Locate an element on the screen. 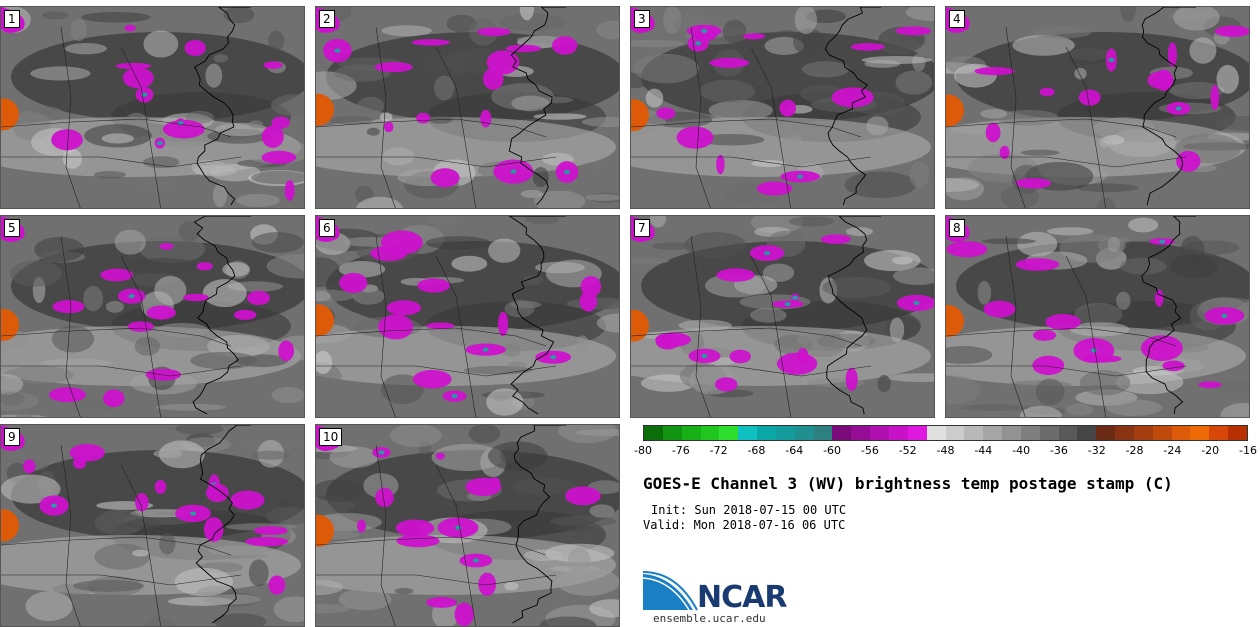 This screenshot has height=627, width=1260. colorbar-tick-label: -40 is located at coordinates (1021, 450).